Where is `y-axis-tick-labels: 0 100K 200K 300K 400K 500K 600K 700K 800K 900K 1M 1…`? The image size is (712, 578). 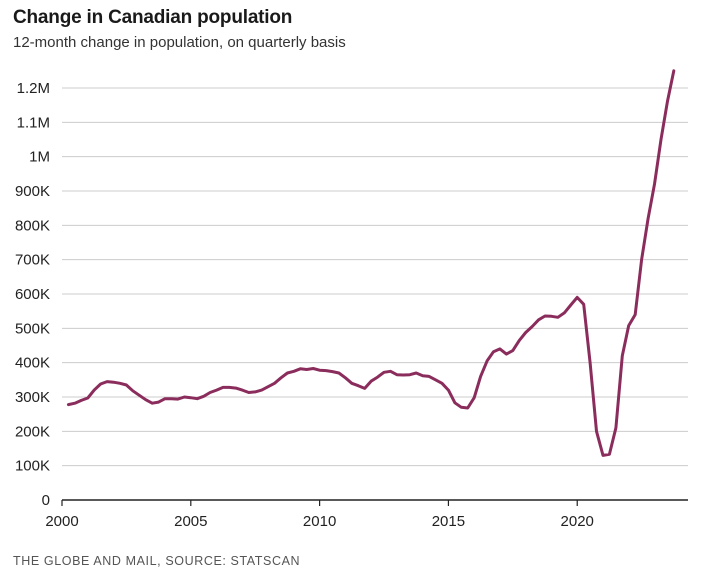 y-axis-tick-labels: 0 100K 200K 300K 400K 500K 600K 700K 800K 900K 1M 1… is located at coordinates (32, 294).